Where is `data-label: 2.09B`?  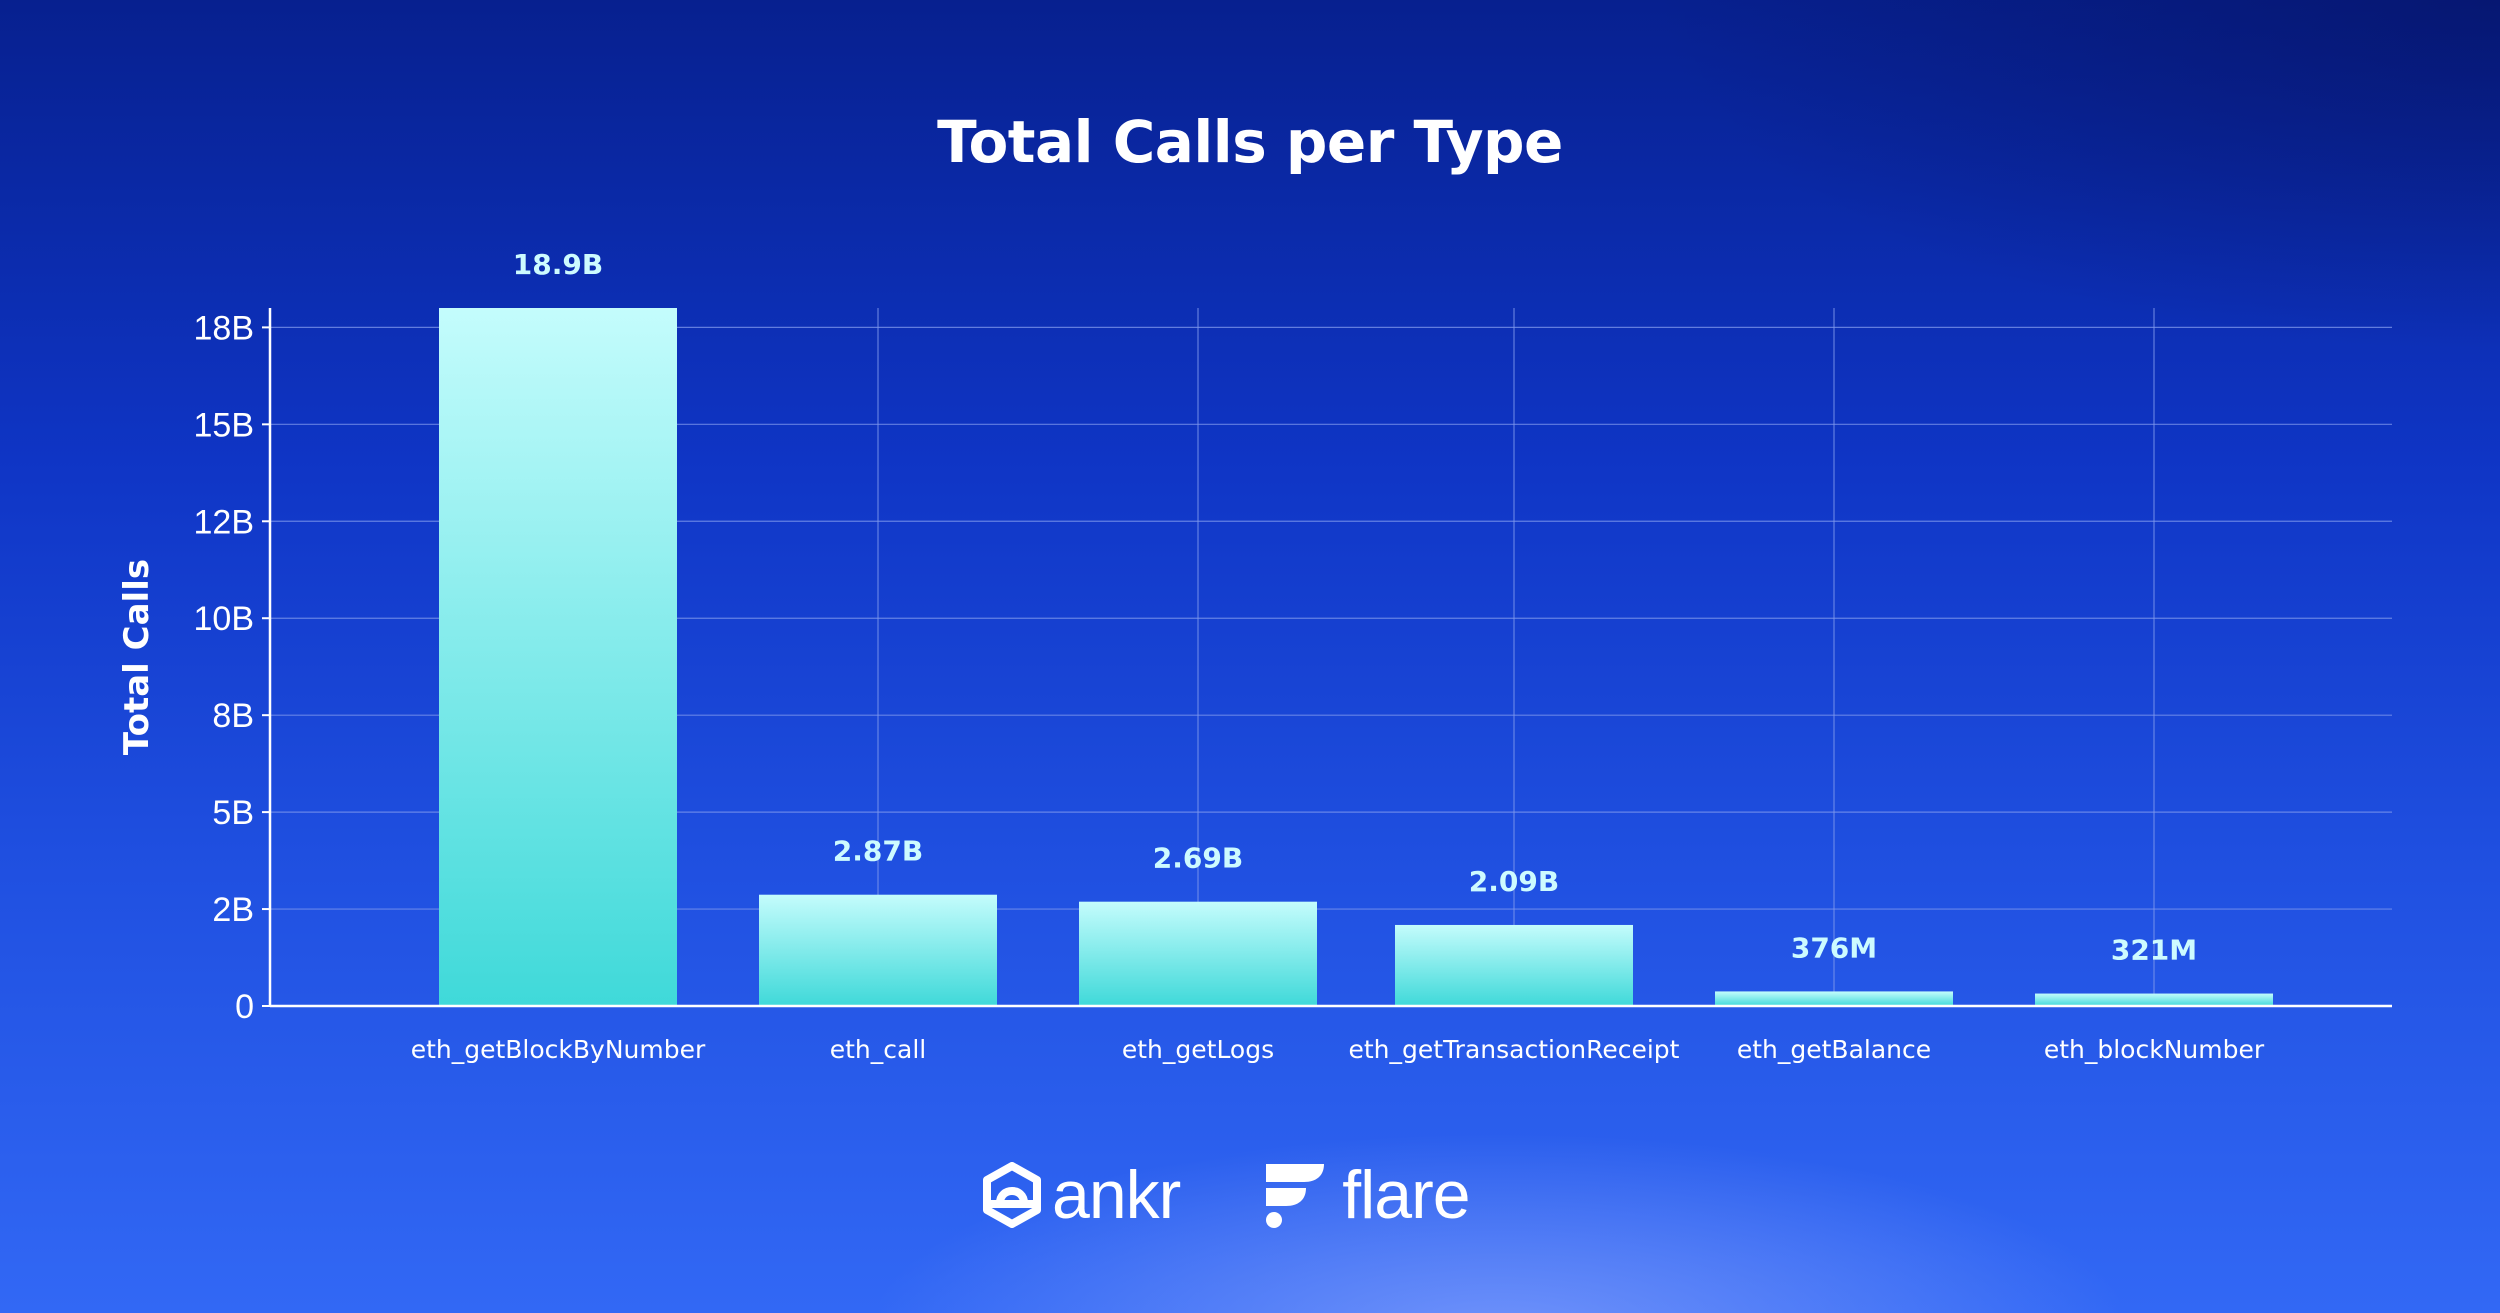 data-label: 2.09B is located at coordinates (1514, 881).